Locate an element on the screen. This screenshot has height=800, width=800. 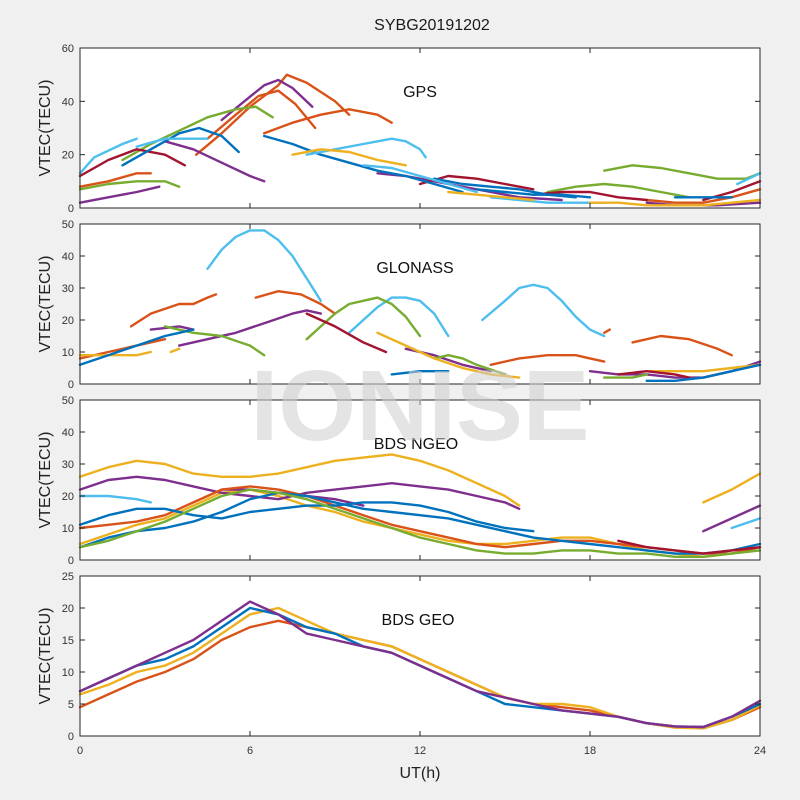
figure-title: SYBG20191202 is located at coordinates (432, 25).